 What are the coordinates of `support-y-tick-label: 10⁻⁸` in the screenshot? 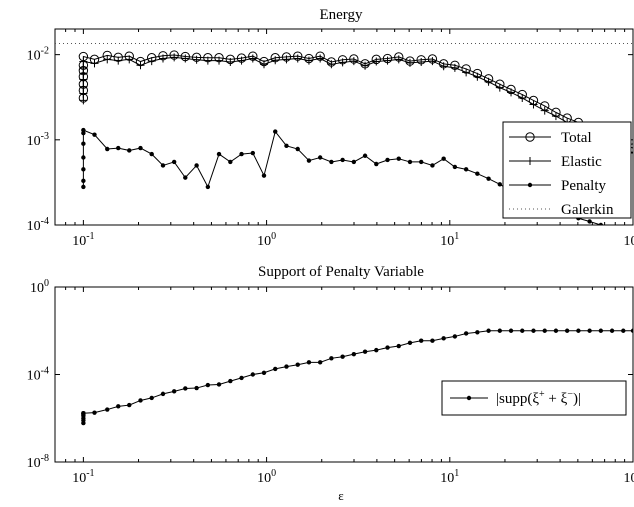 It's located at (38, 462).